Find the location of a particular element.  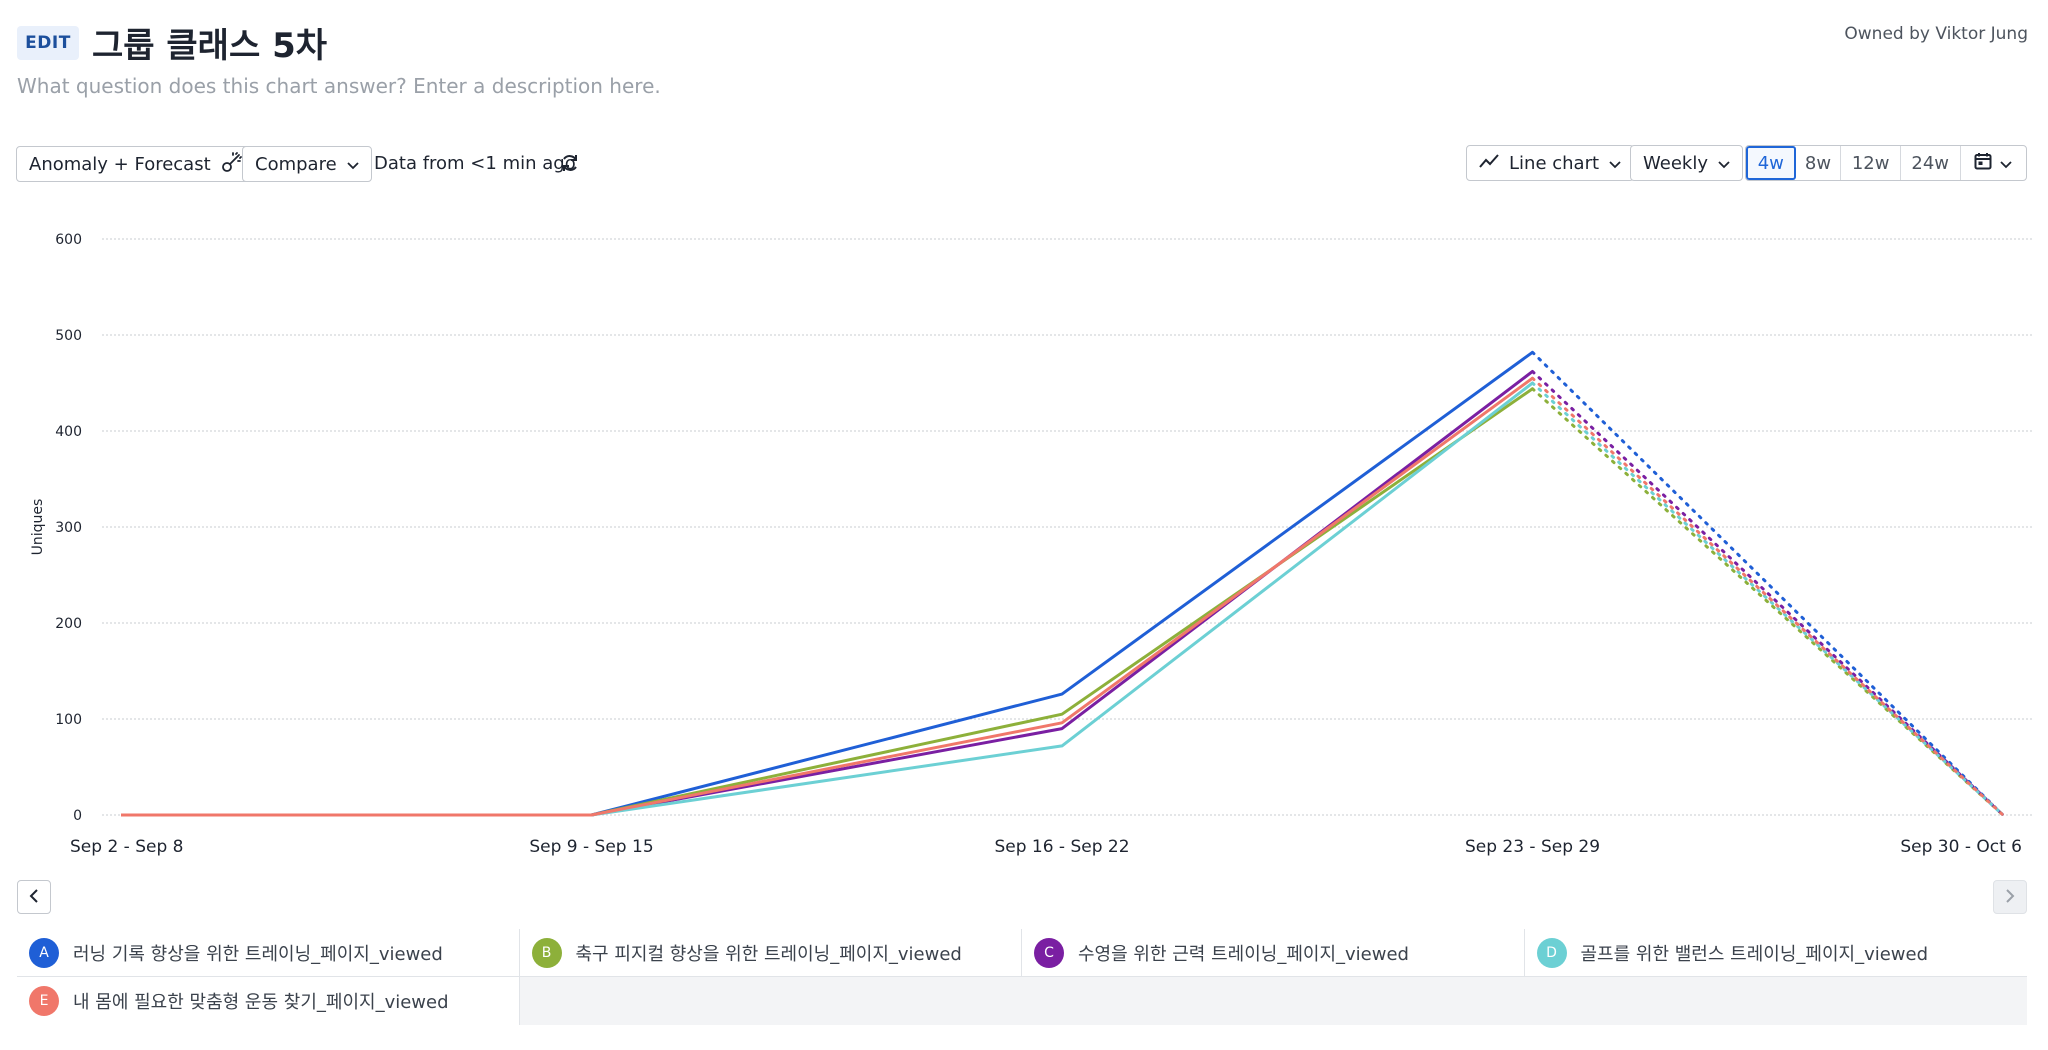

x-tick-label: Sep 16 - Sep 22 is located at coordinates (1061, 847).